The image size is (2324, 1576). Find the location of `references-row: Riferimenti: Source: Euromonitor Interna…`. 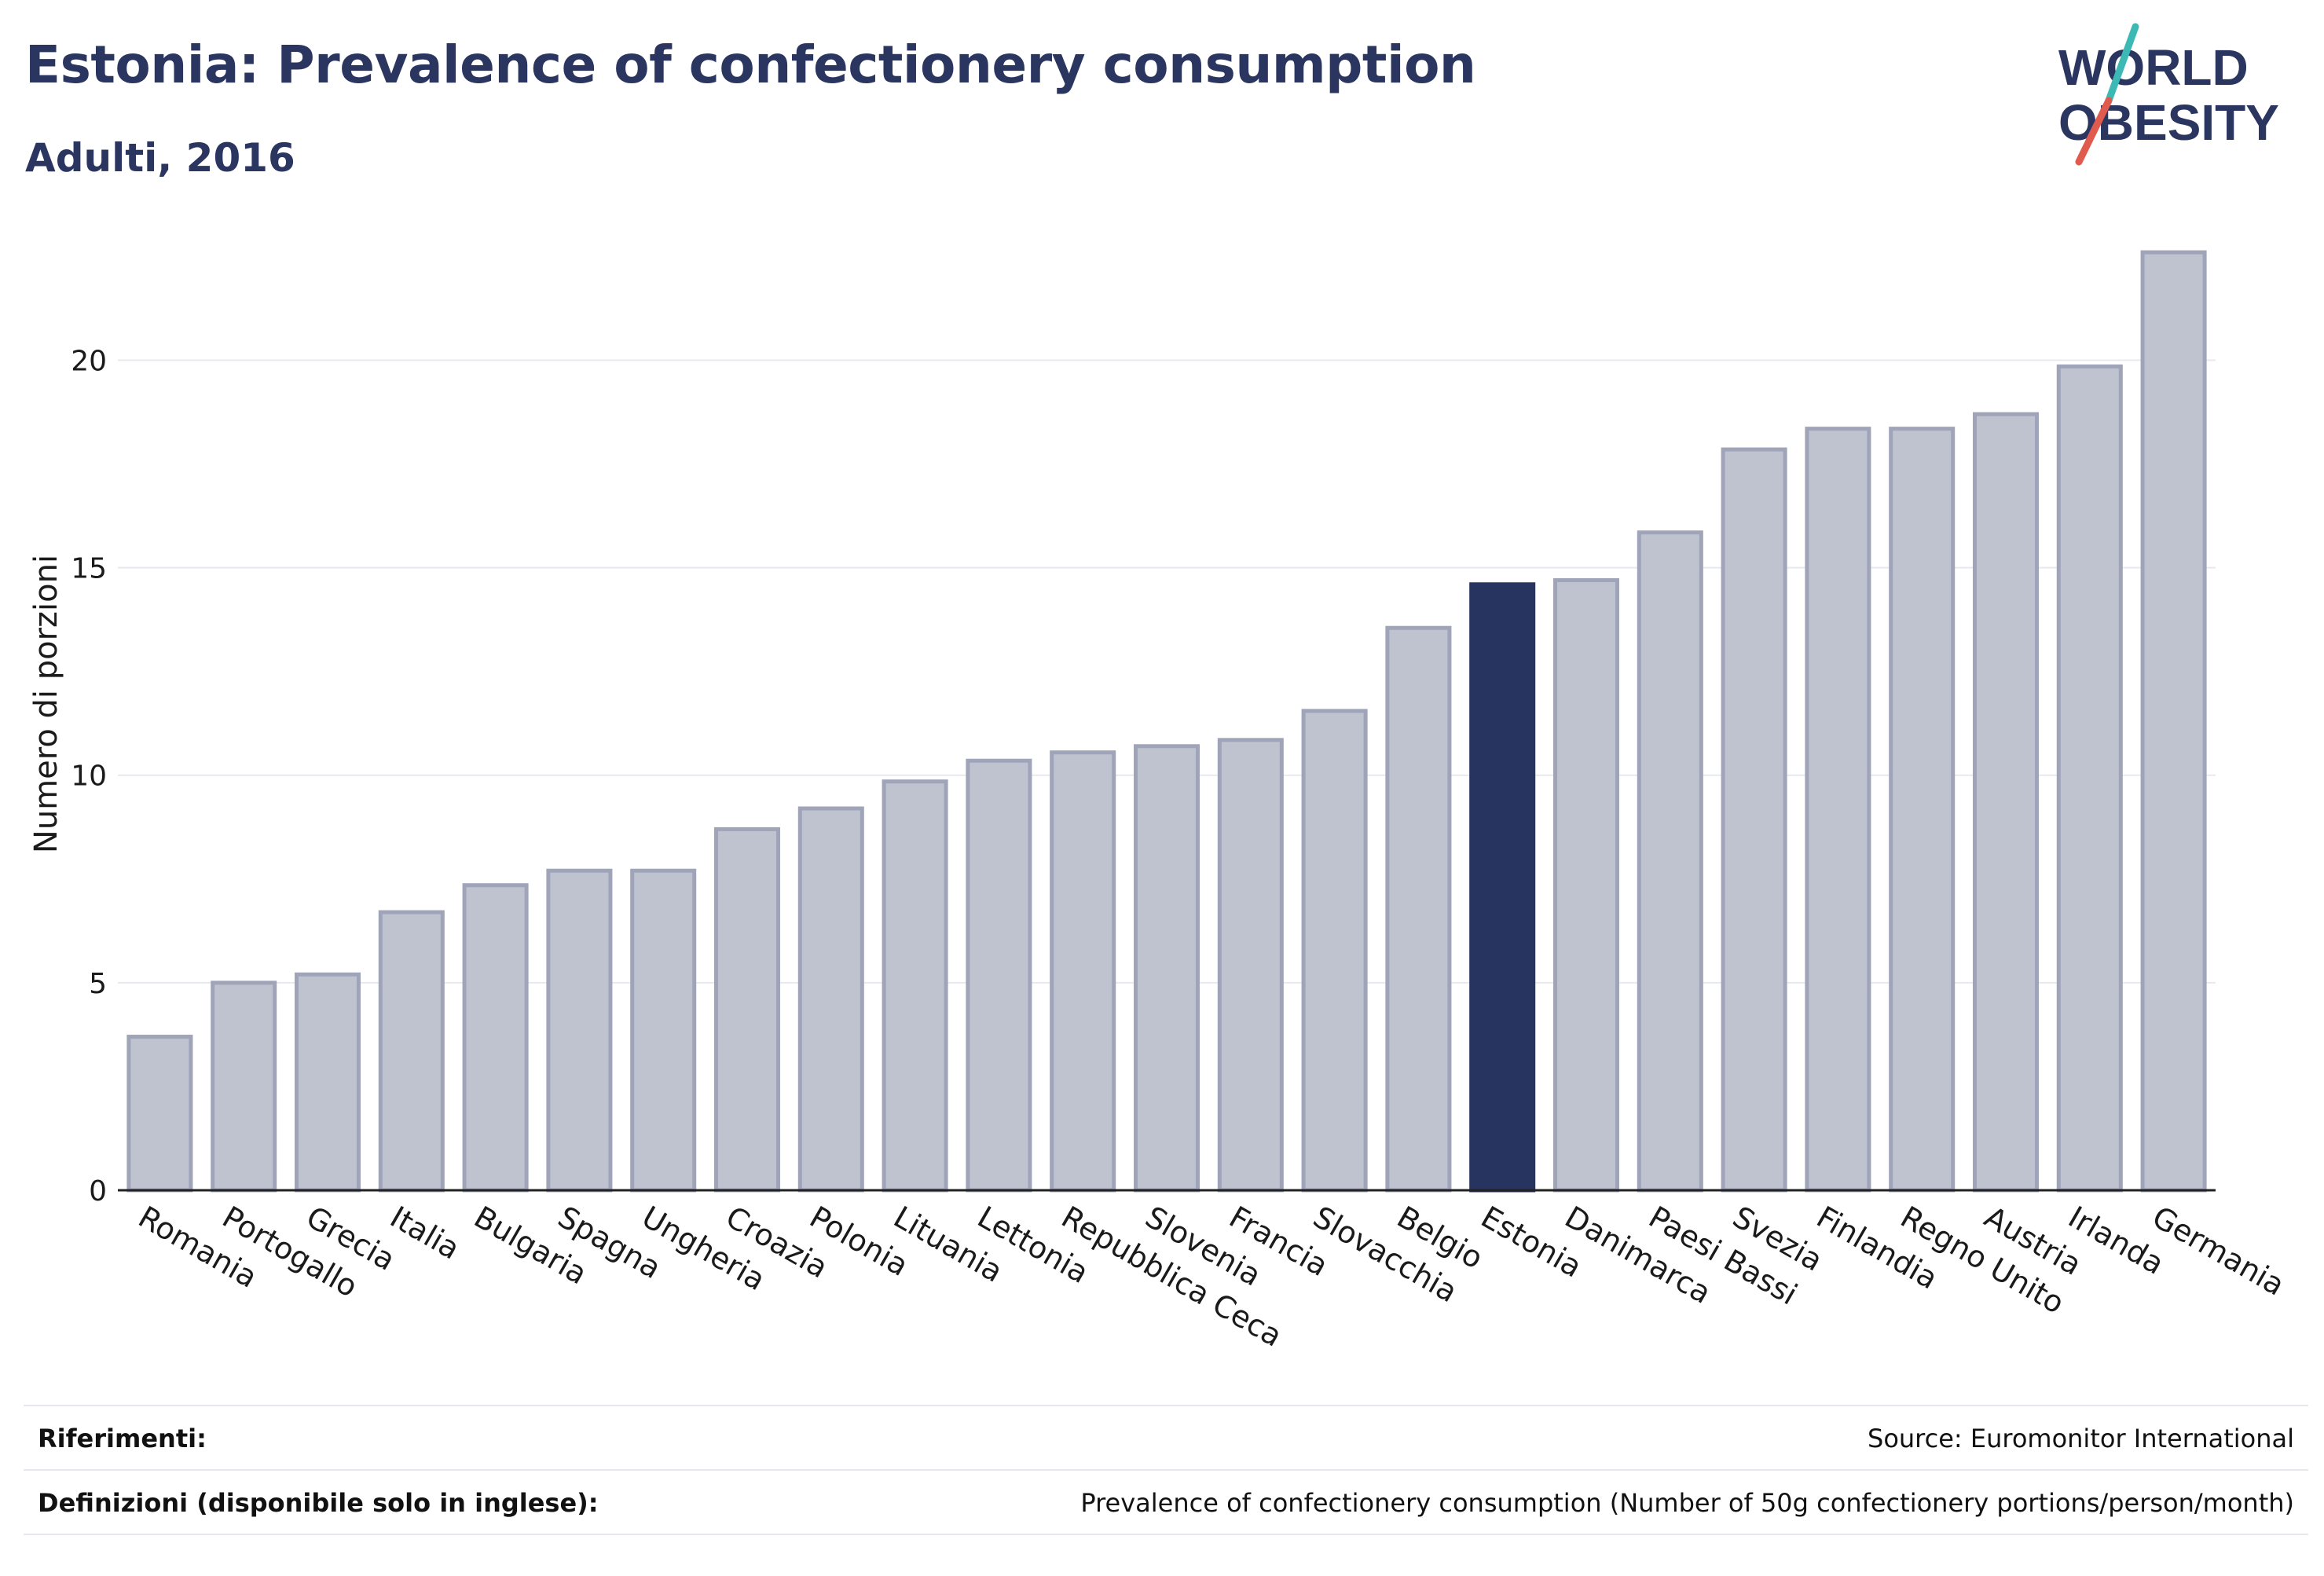

references-row: Riferimenti: Source: Euromonitor Interna… is located at coordinates (1166, 1438).